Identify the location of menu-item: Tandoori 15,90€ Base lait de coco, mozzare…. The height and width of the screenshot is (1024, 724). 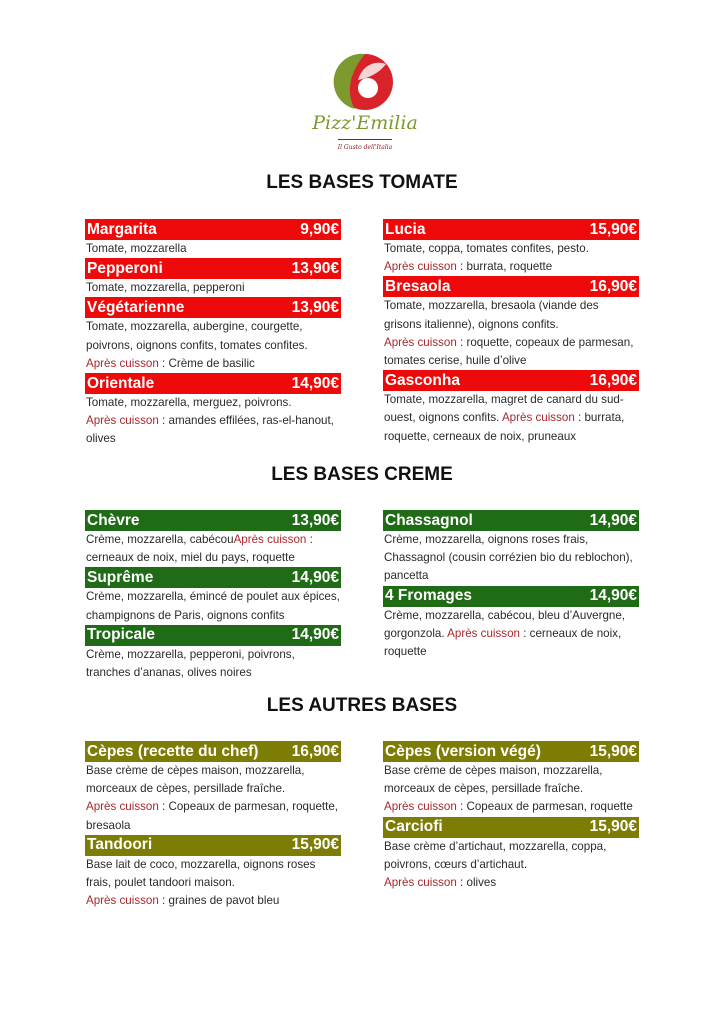
(213, 872).